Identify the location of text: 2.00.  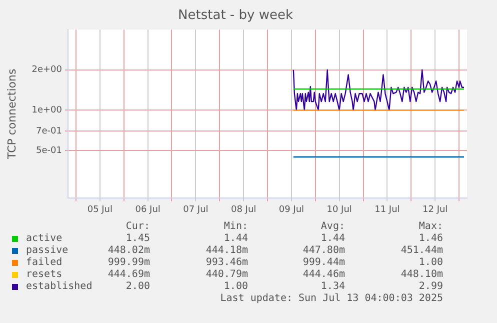
(138, 286).